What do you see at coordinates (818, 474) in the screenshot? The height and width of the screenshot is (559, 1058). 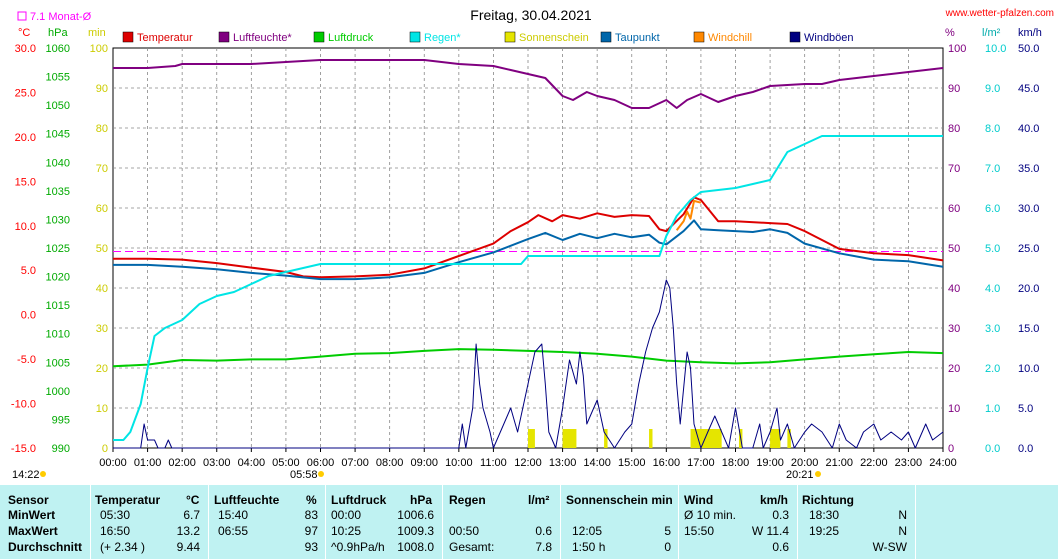 I see `sunset-icon` at bounding box center [818, 474].